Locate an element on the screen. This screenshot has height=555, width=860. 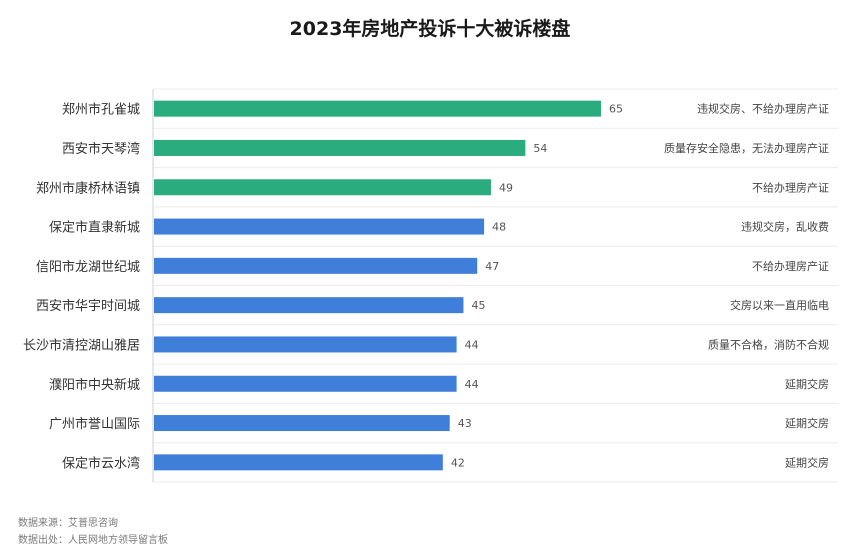
bar-value-label: 48 is located at coordinates (499, 227).